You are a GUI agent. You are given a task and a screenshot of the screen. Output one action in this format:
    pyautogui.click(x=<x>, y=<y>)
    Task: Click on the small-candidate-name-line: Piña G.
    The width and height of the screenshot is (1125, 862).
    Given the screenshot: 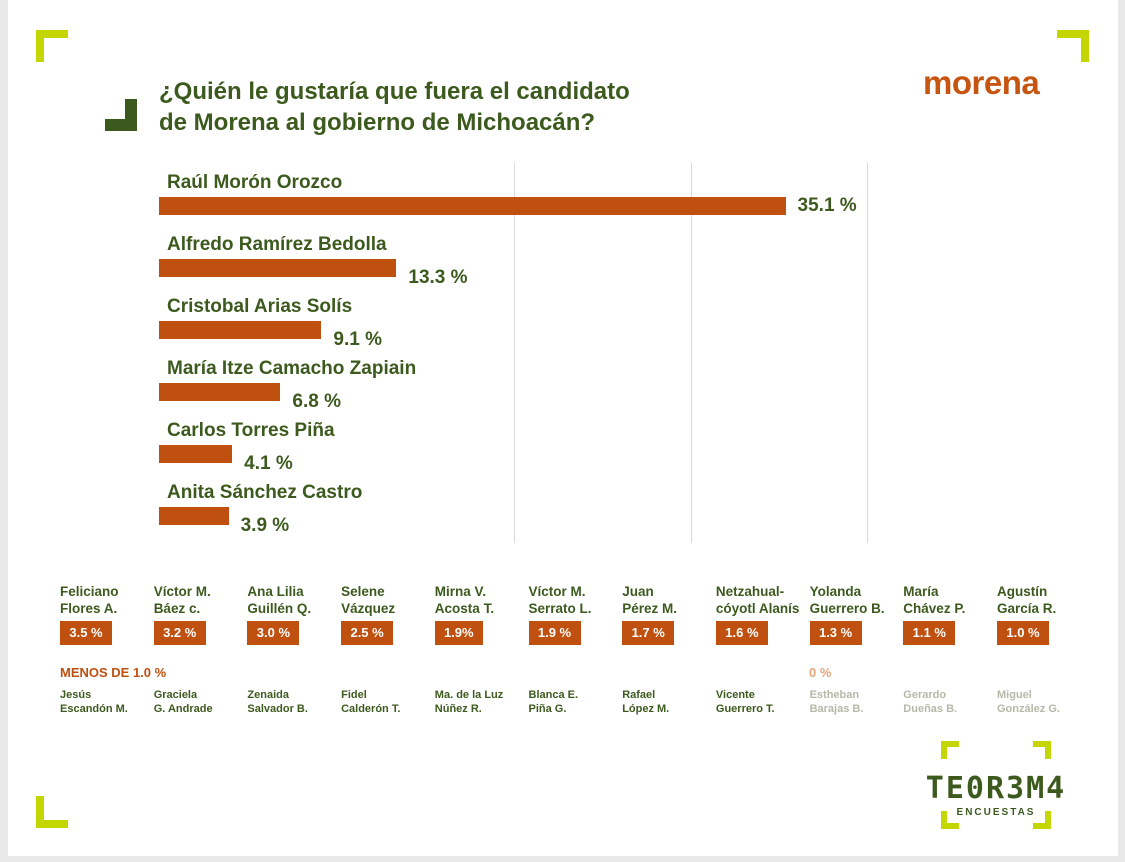 What is the action you would take?
    pyautogui.click(x=547, y=709)
    